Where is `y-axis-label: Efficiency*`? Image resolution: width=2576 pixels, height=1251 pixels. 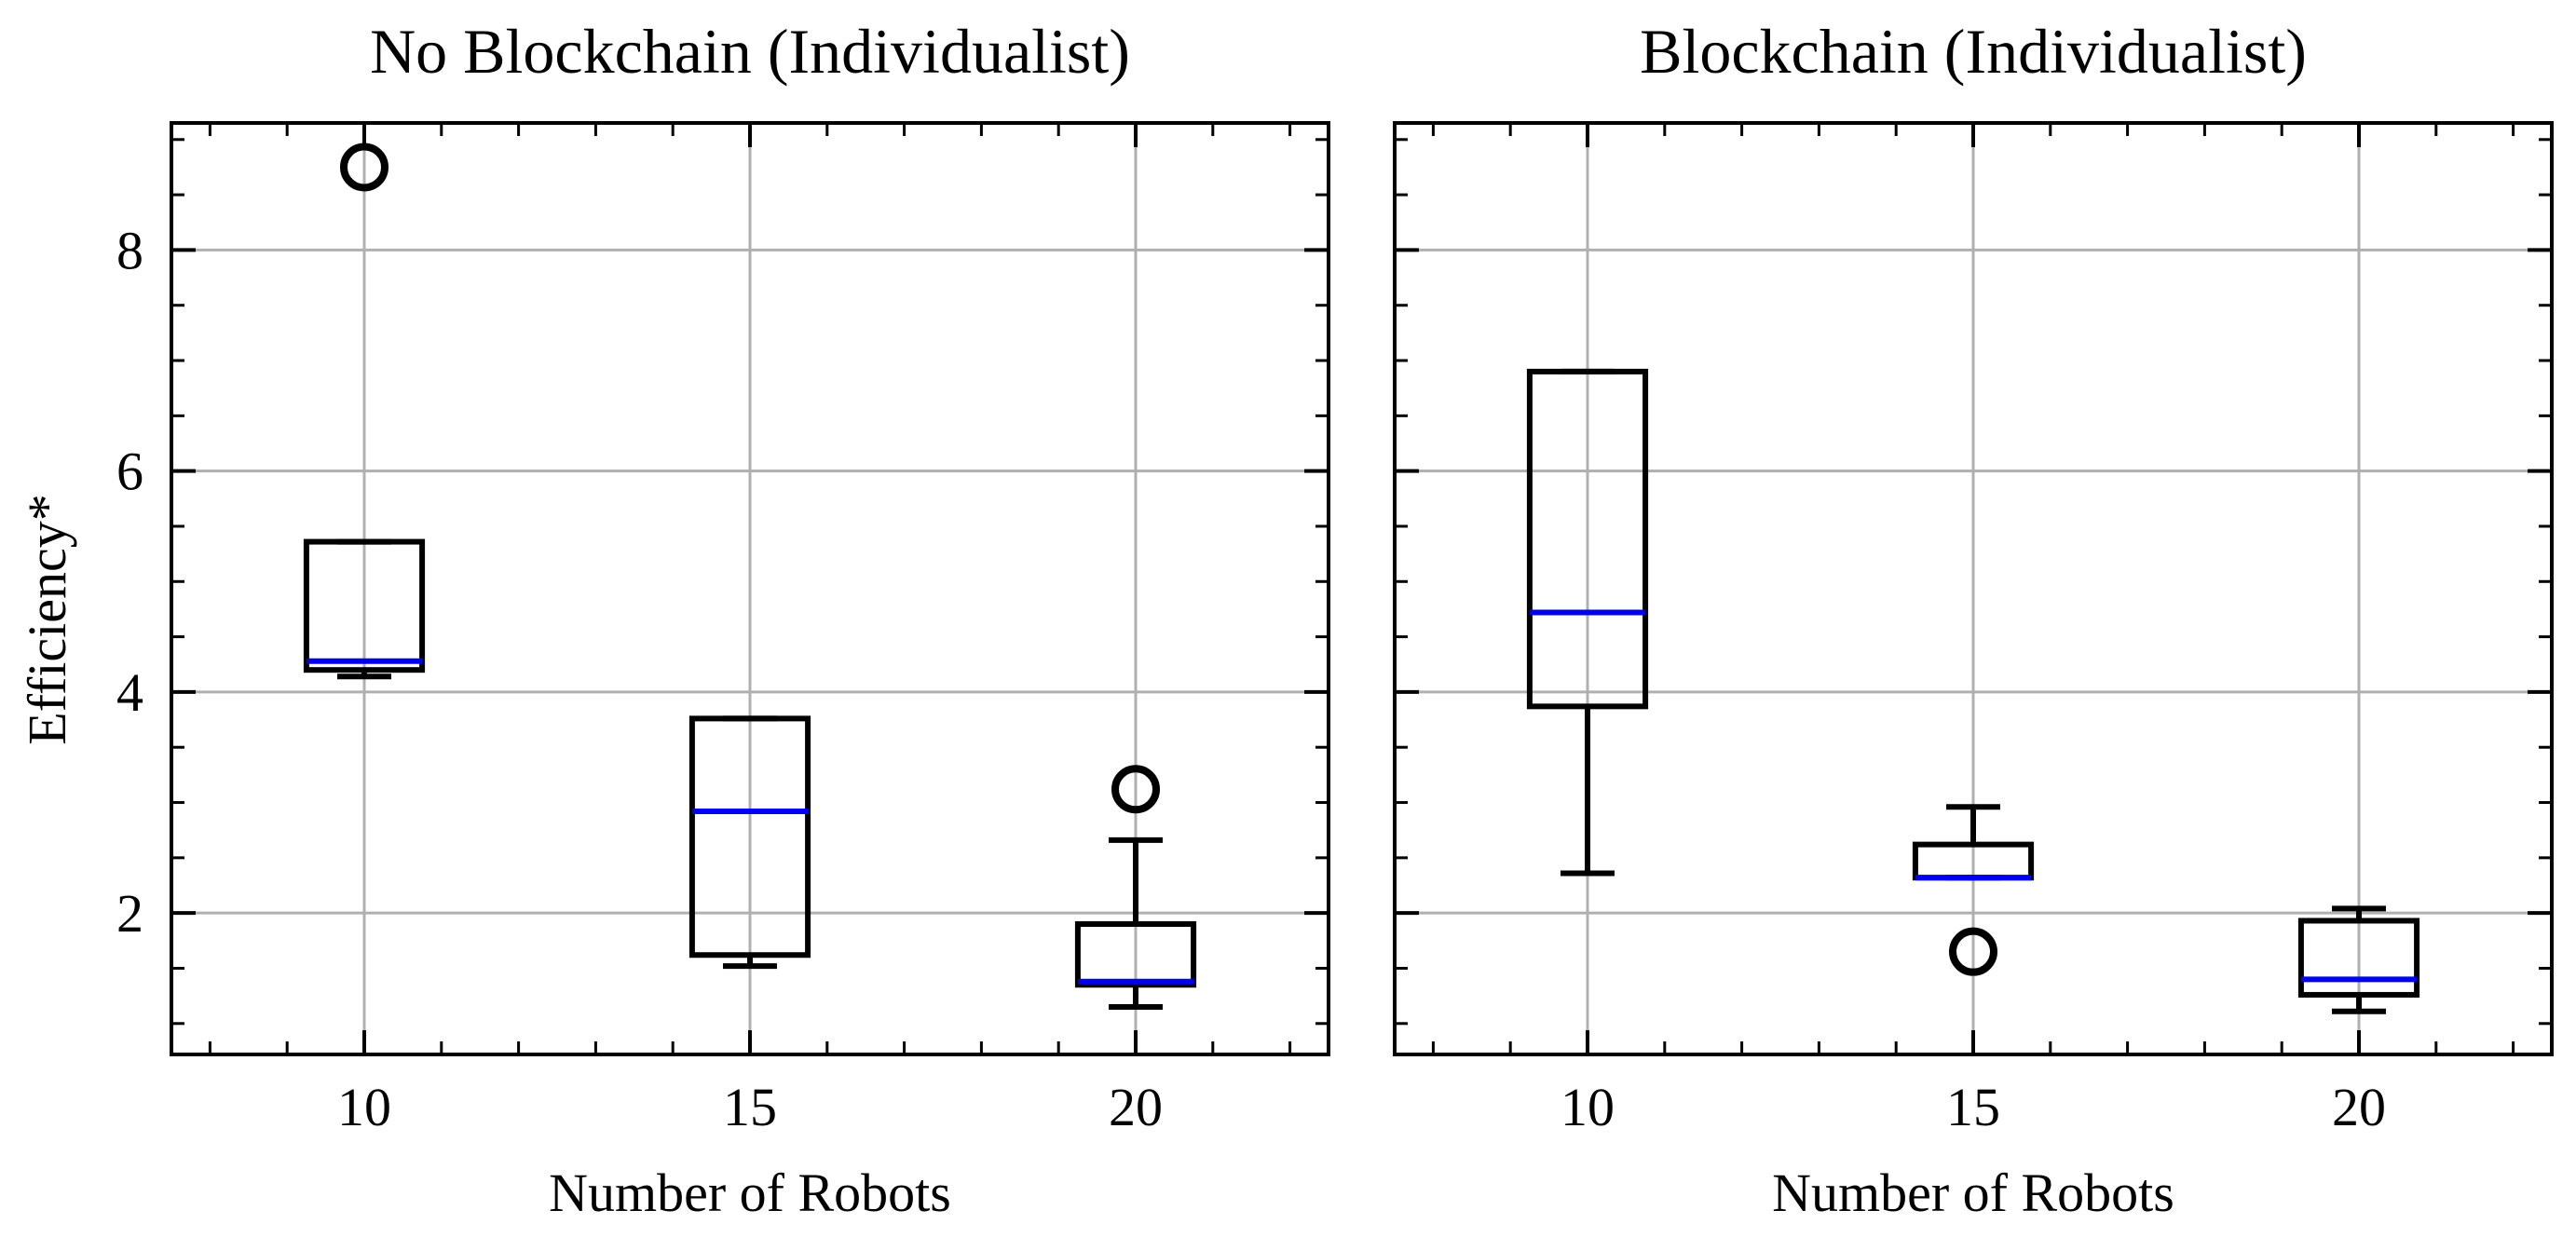
y-axis-label: Efficiency* is located at coordinates (47, 619).